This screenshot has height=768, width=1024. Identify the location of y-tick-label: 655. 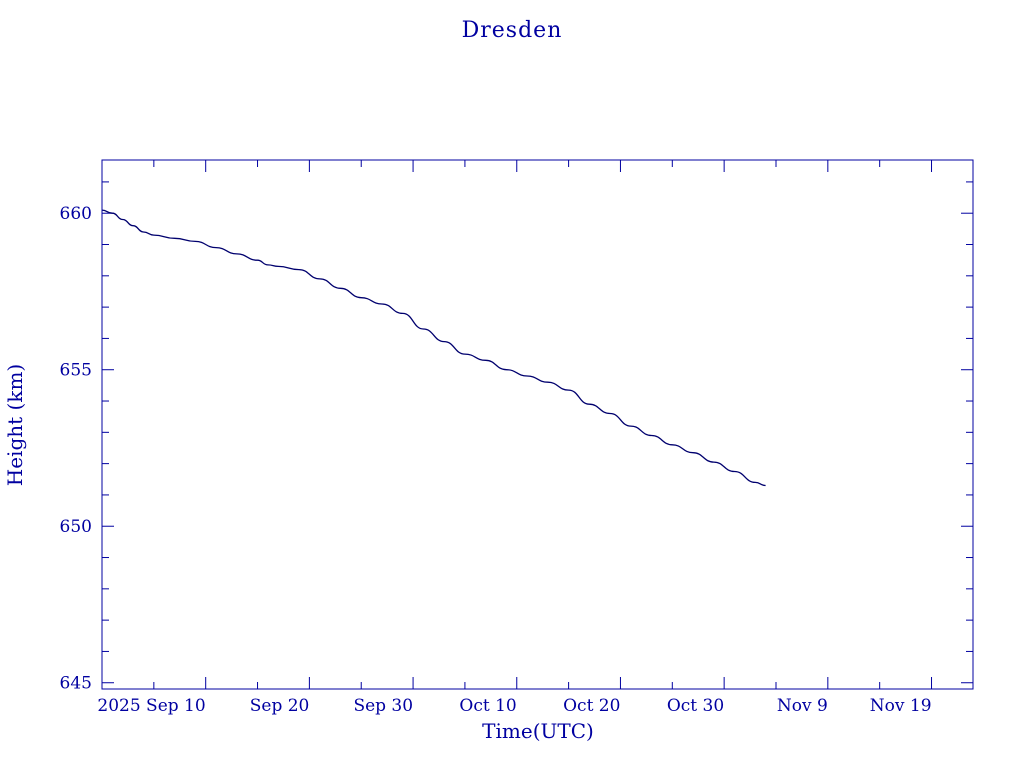
(76, 371).